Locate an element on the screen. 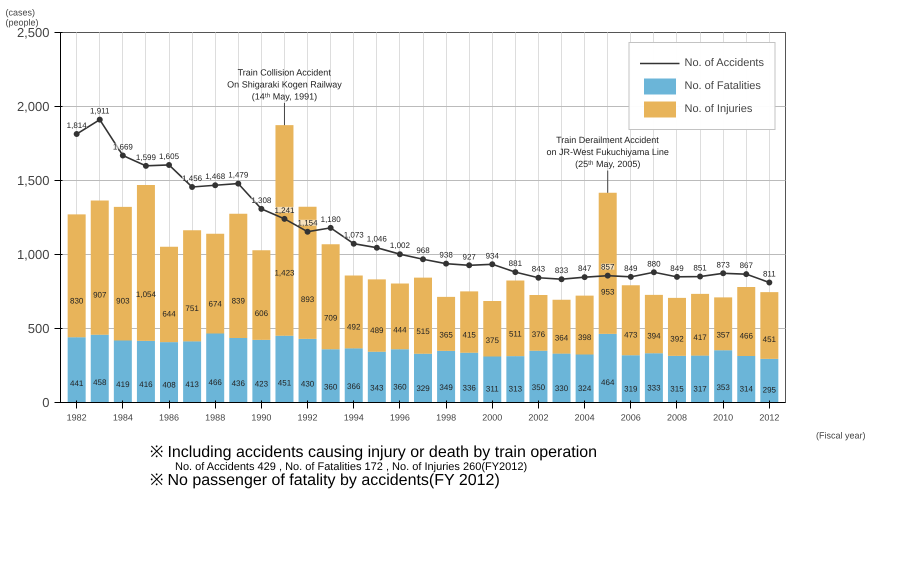 The width and height of the screenshot is (904, 583). annotation: Train Derailment Accident on JR-West Fukuchiyama Line (25ᵗʰ May, 2005) is located at coordinates (607, 152).